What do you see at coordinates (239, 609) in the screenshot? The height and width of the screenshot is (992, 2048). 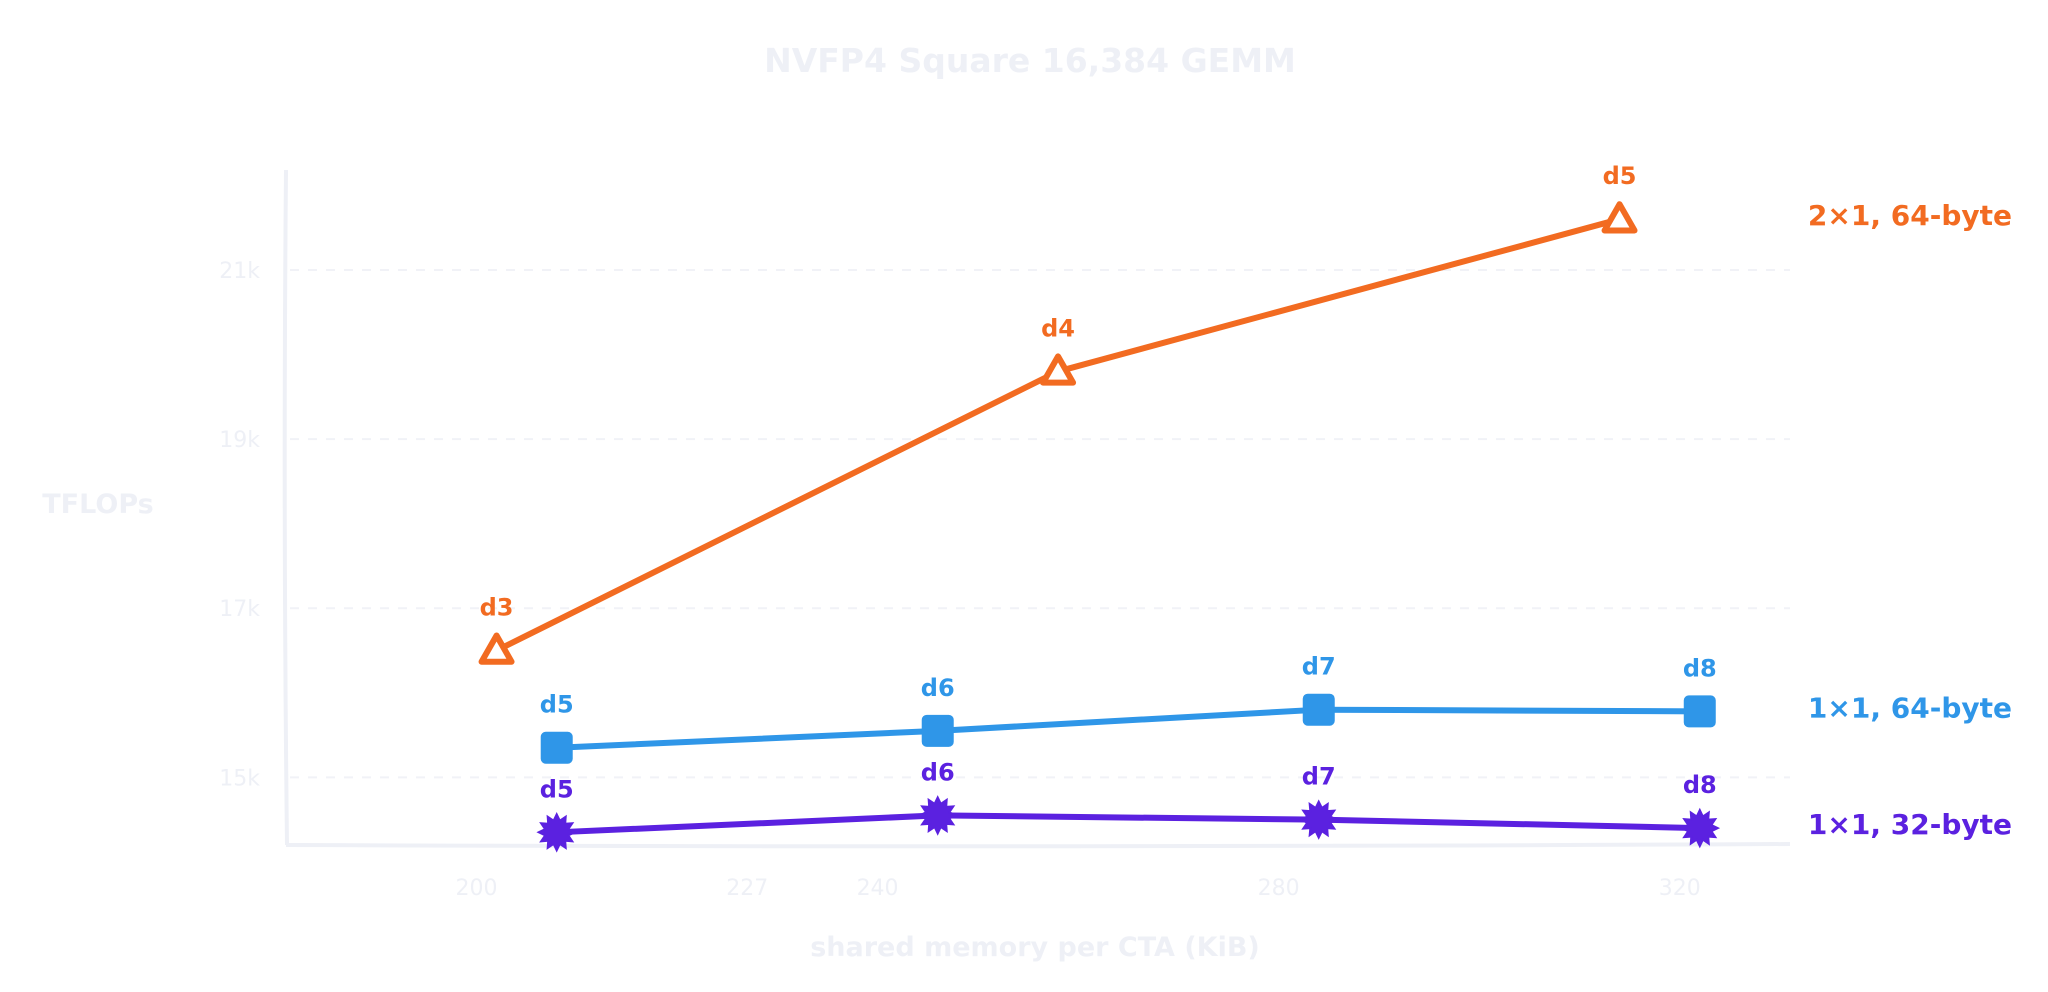 I see `y-tick-label: 17k` at bounding box center [239, 609].